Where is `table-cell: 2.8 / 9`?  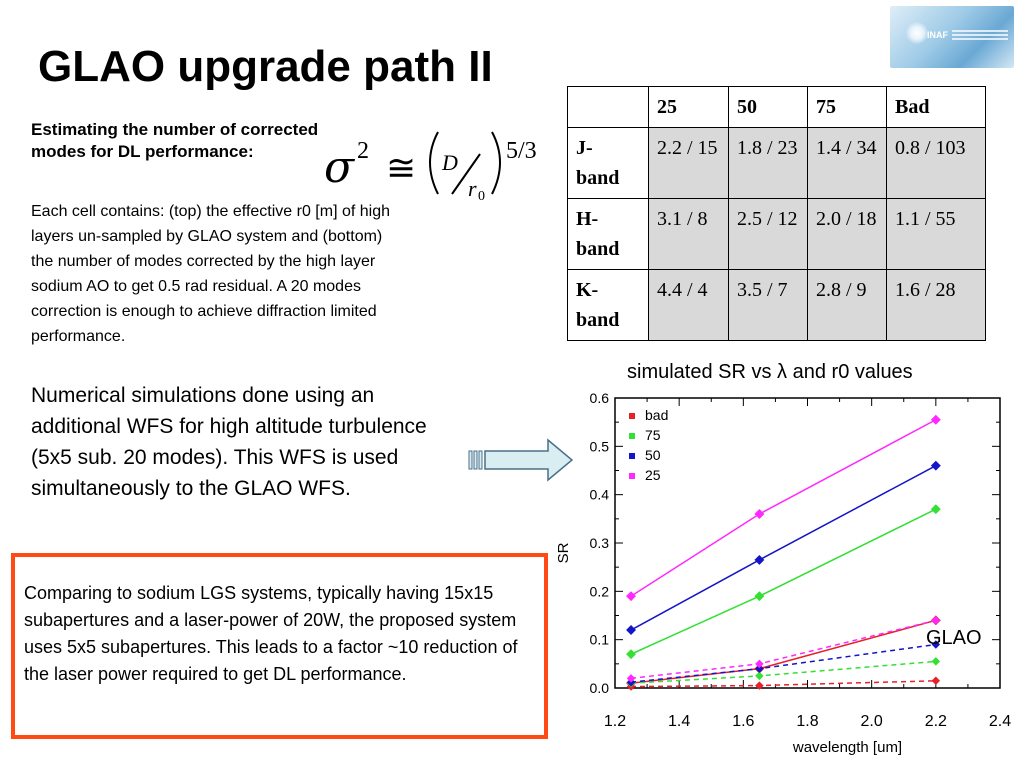 table-cell: 2.8 / 9 is located at coordinates (847, 305).